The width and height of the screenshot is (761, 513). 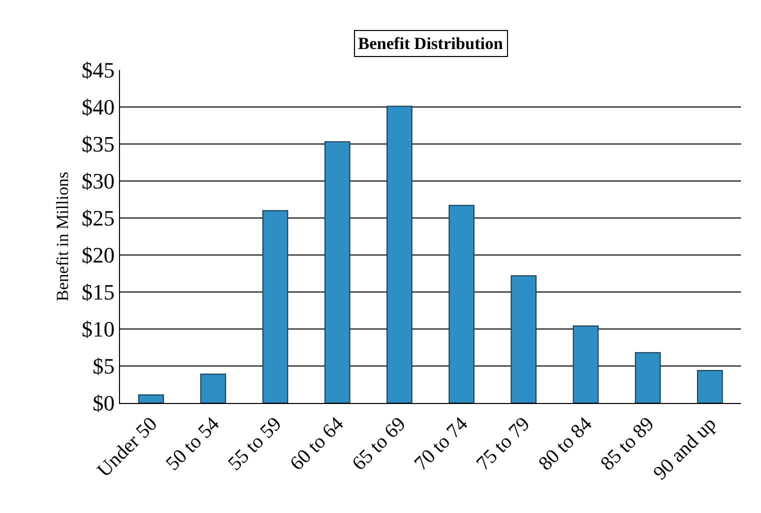 What do you see at coordinates (98, 255) in the screenshot?
I see `y-tick-label: $20` at bounding box center [98, 255].